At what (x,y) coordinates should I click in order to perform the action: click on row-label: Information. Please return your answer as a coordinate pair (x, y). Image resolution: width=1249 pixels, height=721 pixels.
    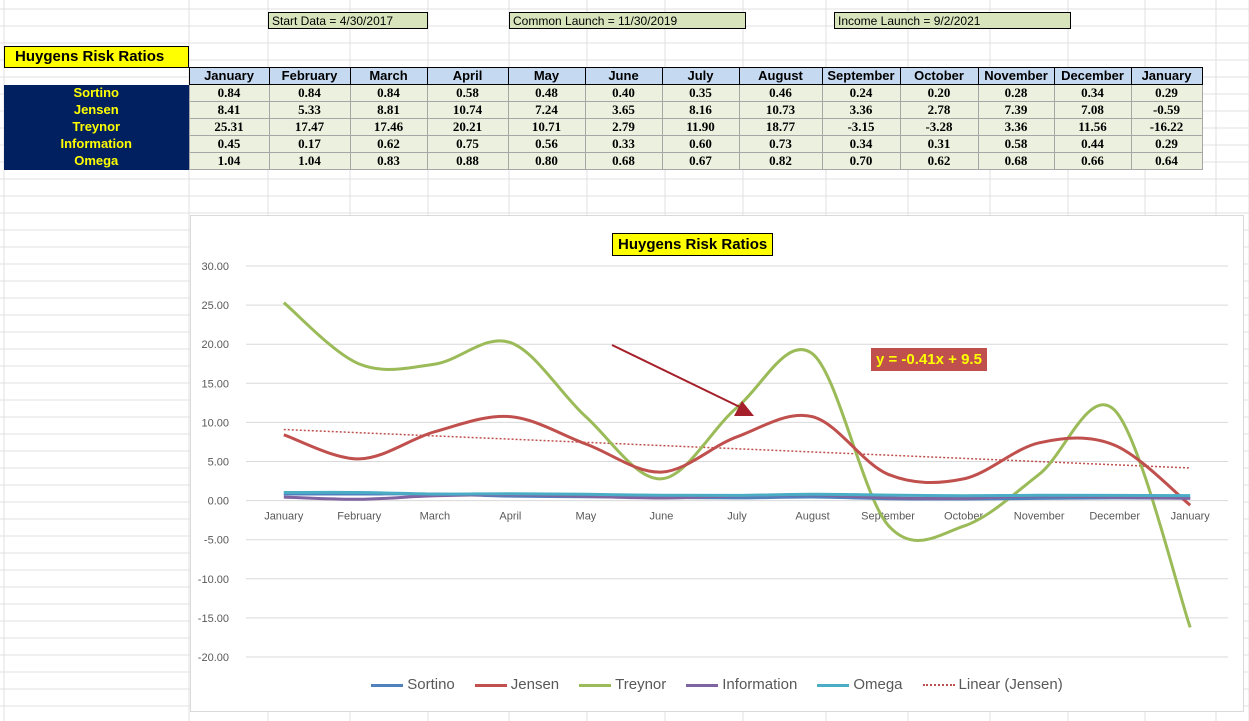
    Looking at the image, I should click on (96, 144).